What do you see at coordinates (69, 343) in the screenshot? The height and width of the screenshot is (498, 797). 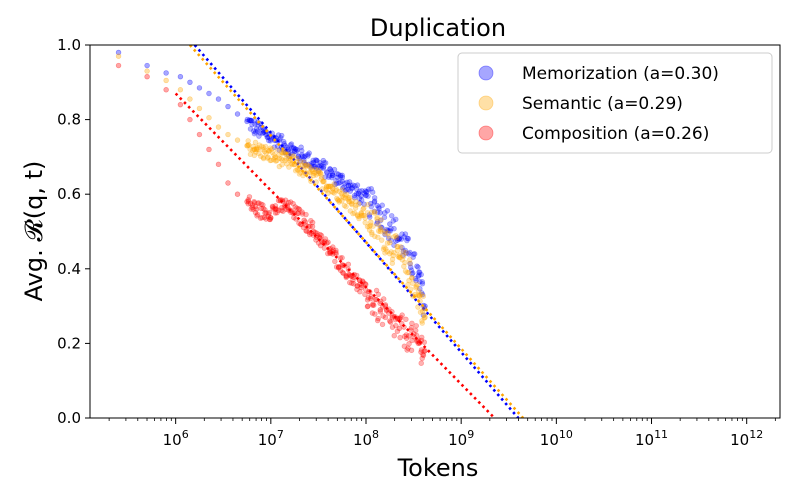 I see `y-tick-label: 0.2` at bounding box center [69, 343].